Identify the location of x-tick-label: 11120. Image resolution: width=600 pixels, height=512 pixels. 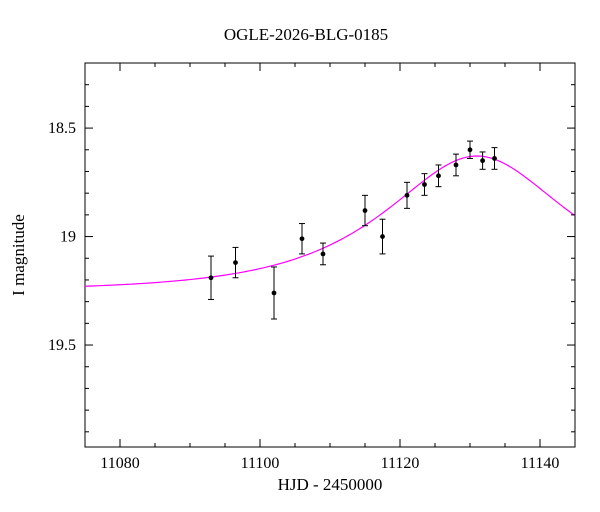
(400, 463).